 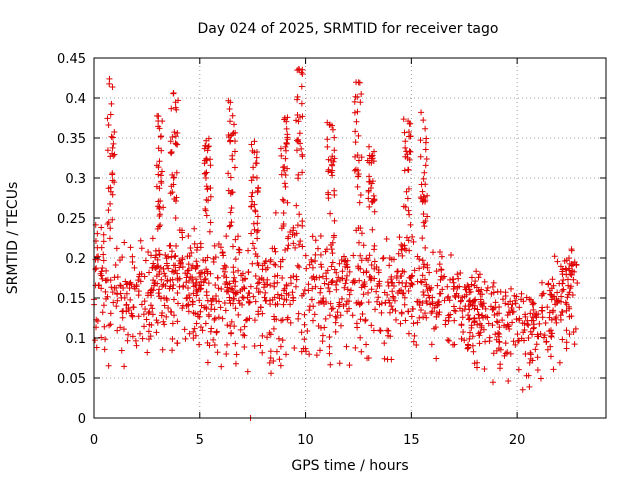 What do you see at coordinates (200, 440) in the screenshot?
I see `x-tick-label: 5` at bounding box center [200, 440].